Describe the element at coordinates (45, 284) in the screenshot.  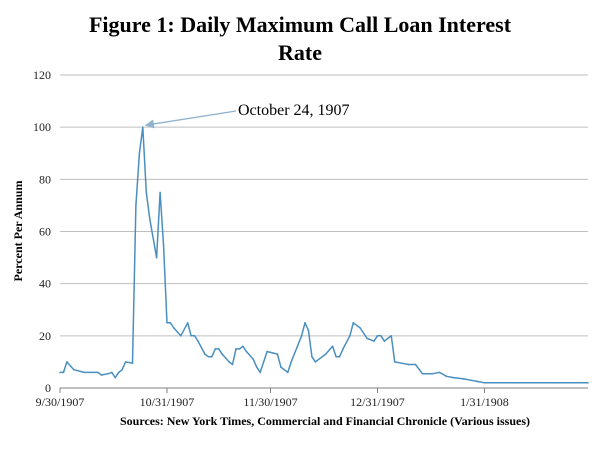
I see `y-tick-label: 40` at that location.